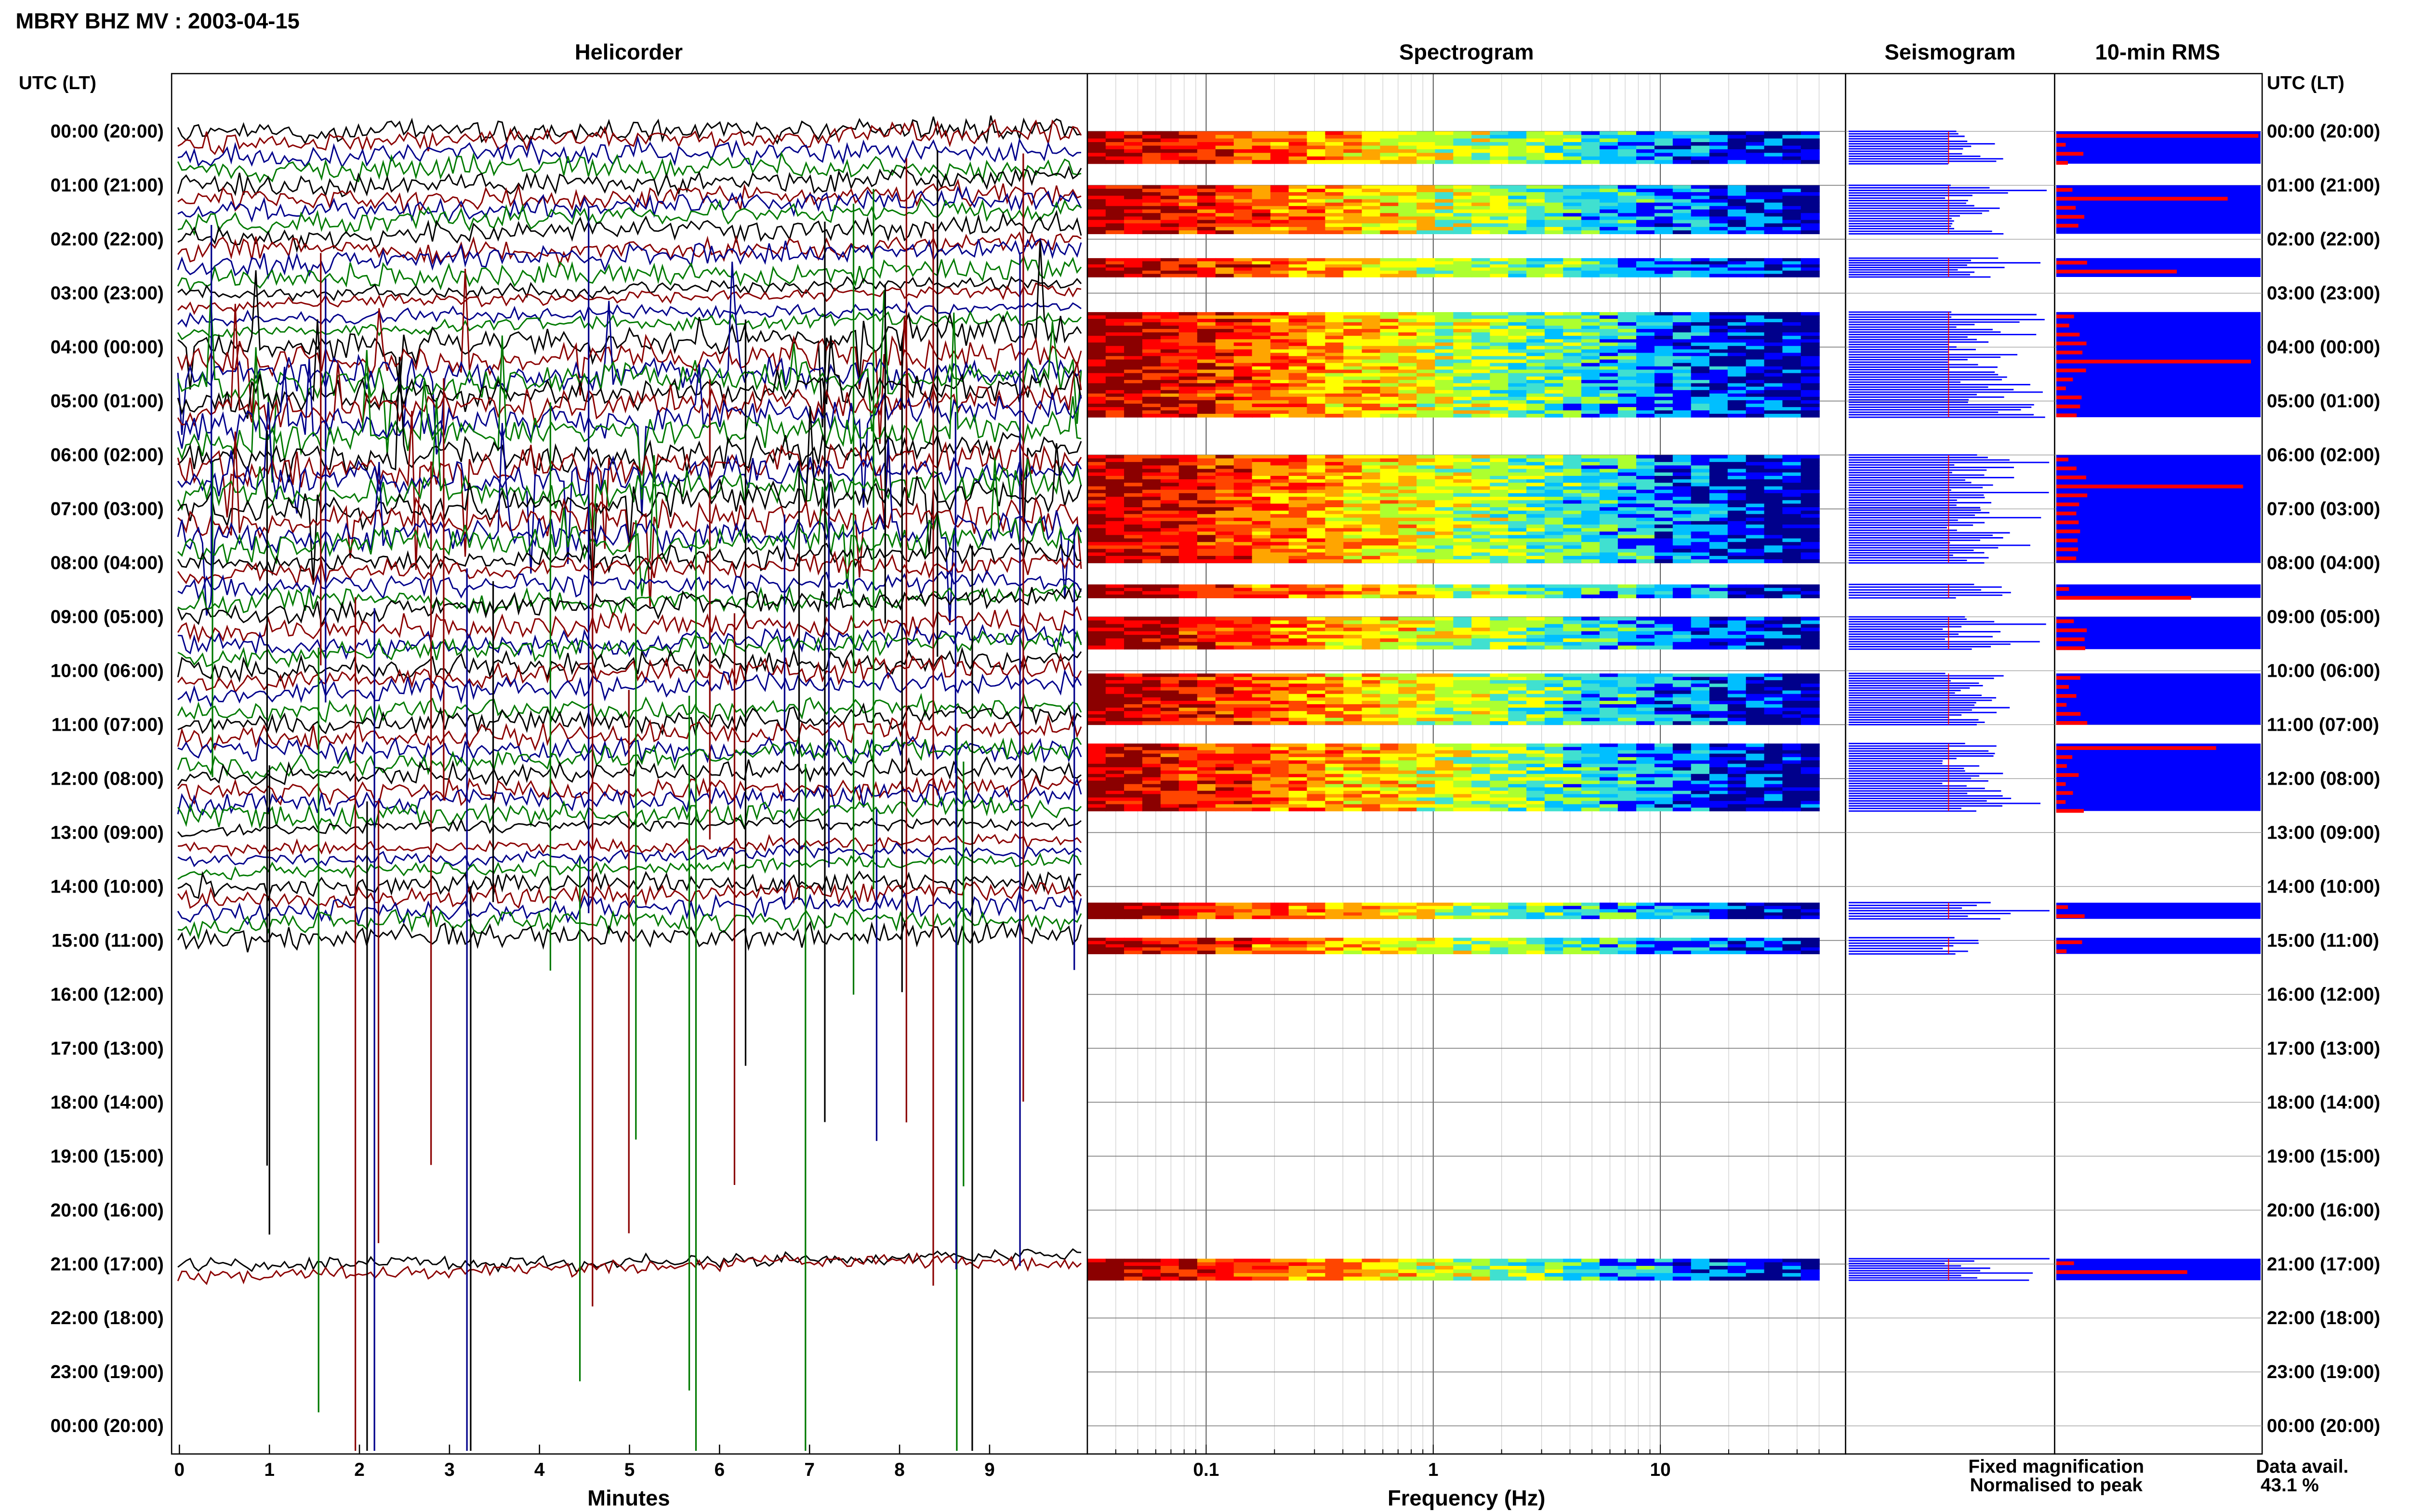 The image size is (2409, 1512). What do you see at coordinates (58, 83) in the screenshot?
I see `left-time-axis-label: UTC (LT)` at bounding box center [58, 83].